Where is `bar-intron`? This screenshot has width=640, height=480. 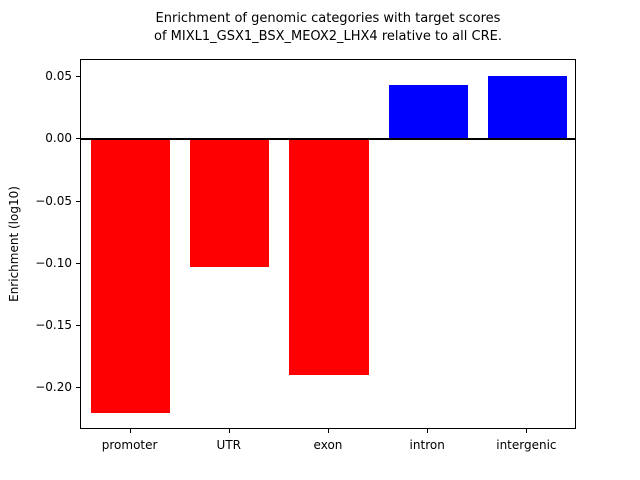 bar-intron is located at coordinates (428, 112).